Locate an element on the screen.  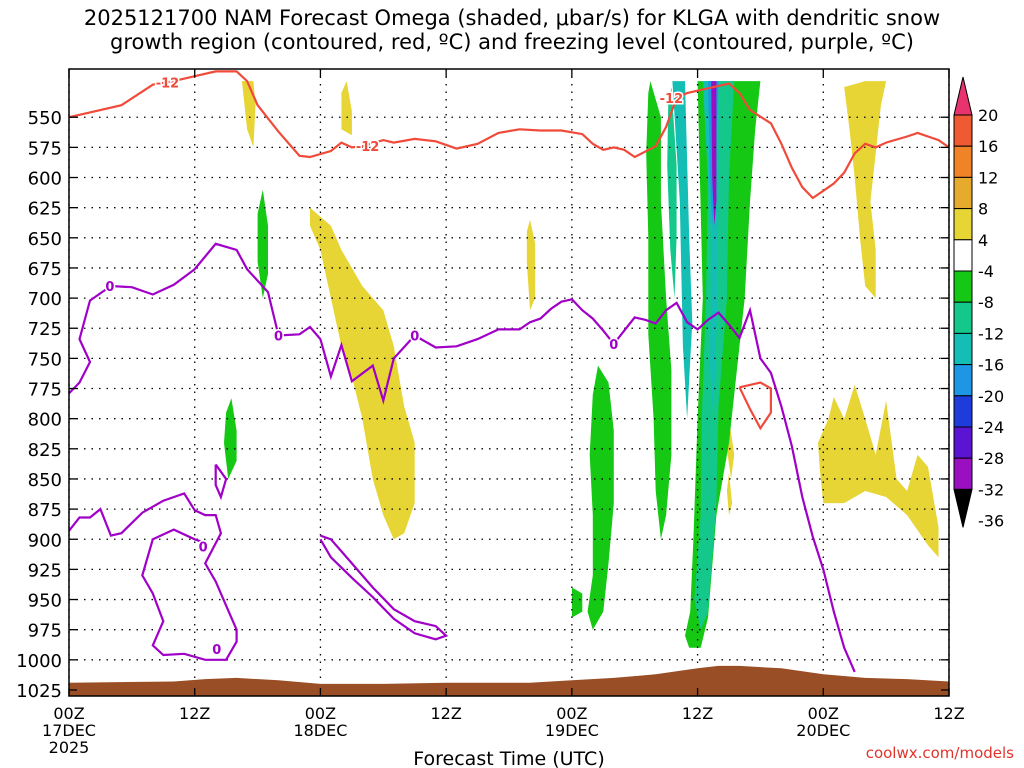
contour-label-1: -12 is located at coordinates (368, 147).